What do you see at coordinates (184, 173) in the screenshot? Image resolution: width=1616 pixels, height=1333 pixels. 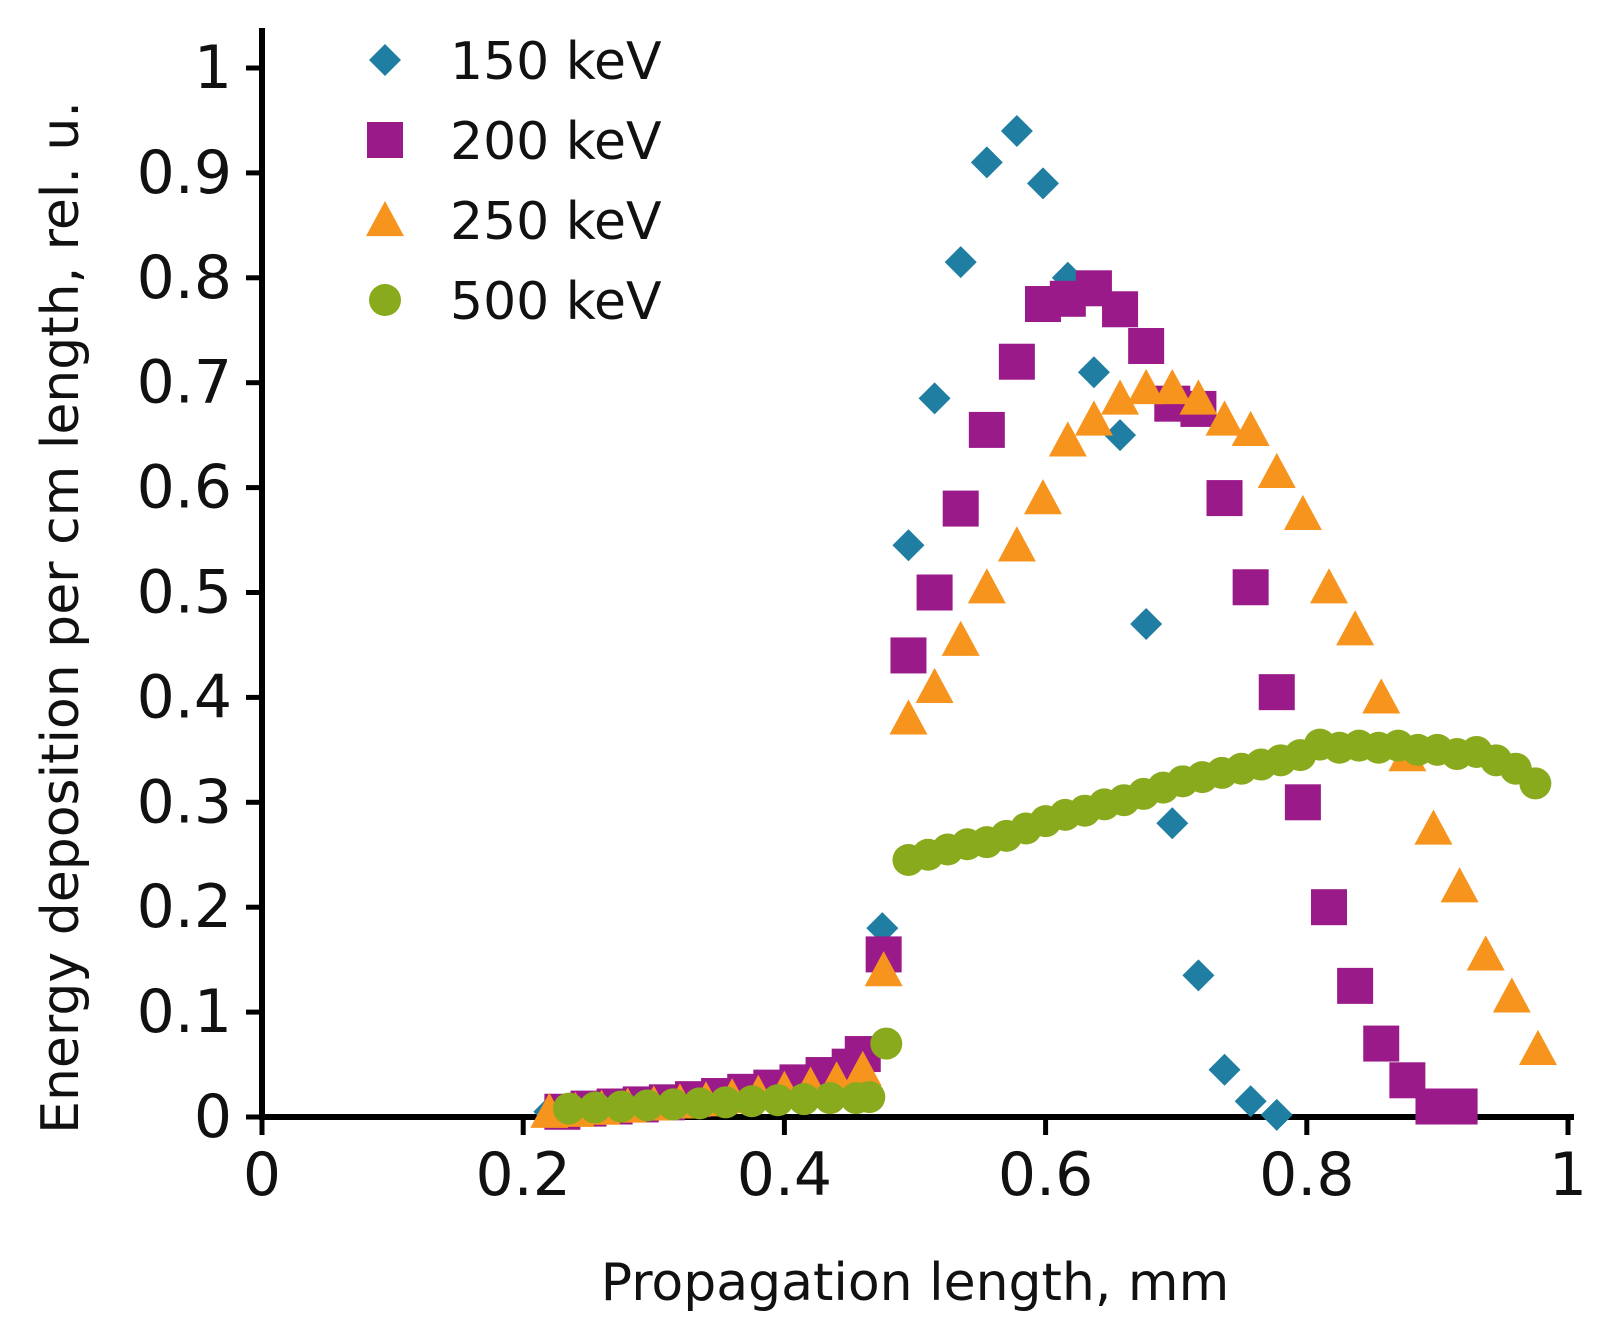 I see `y-tick-label: 0.9` at bounding box center [184, 173].